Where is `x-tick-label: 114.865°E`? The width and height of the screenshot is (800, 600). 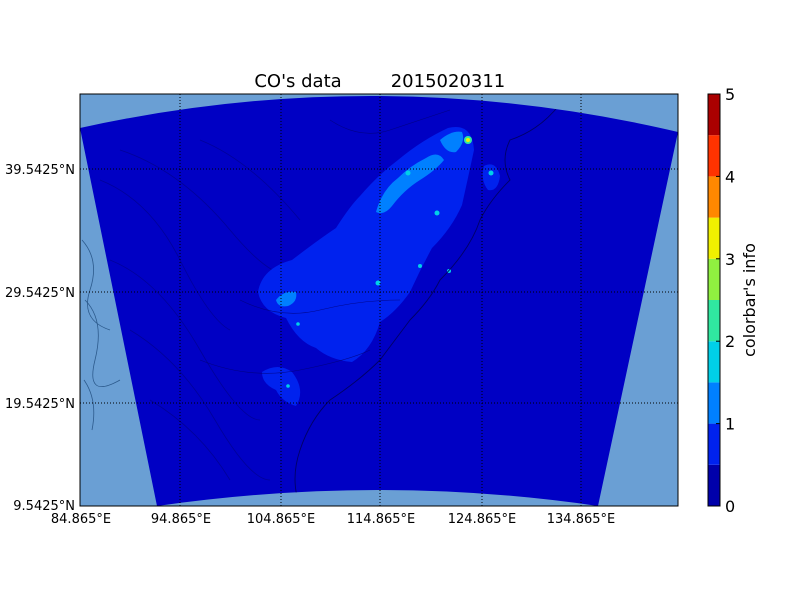 x-tick-label: 114.865°E is located at coordinates (381, 519).